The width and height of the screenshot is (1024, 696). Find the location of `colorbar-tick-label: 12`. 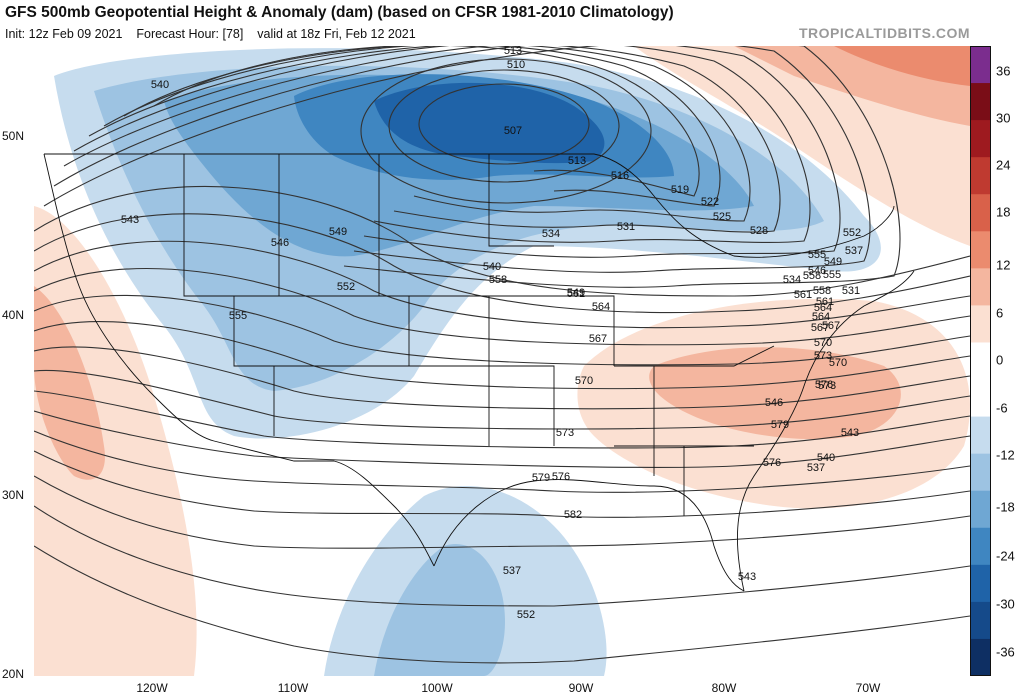

colorbar-tick-label: 12 is located at coordinates (1003, 265).